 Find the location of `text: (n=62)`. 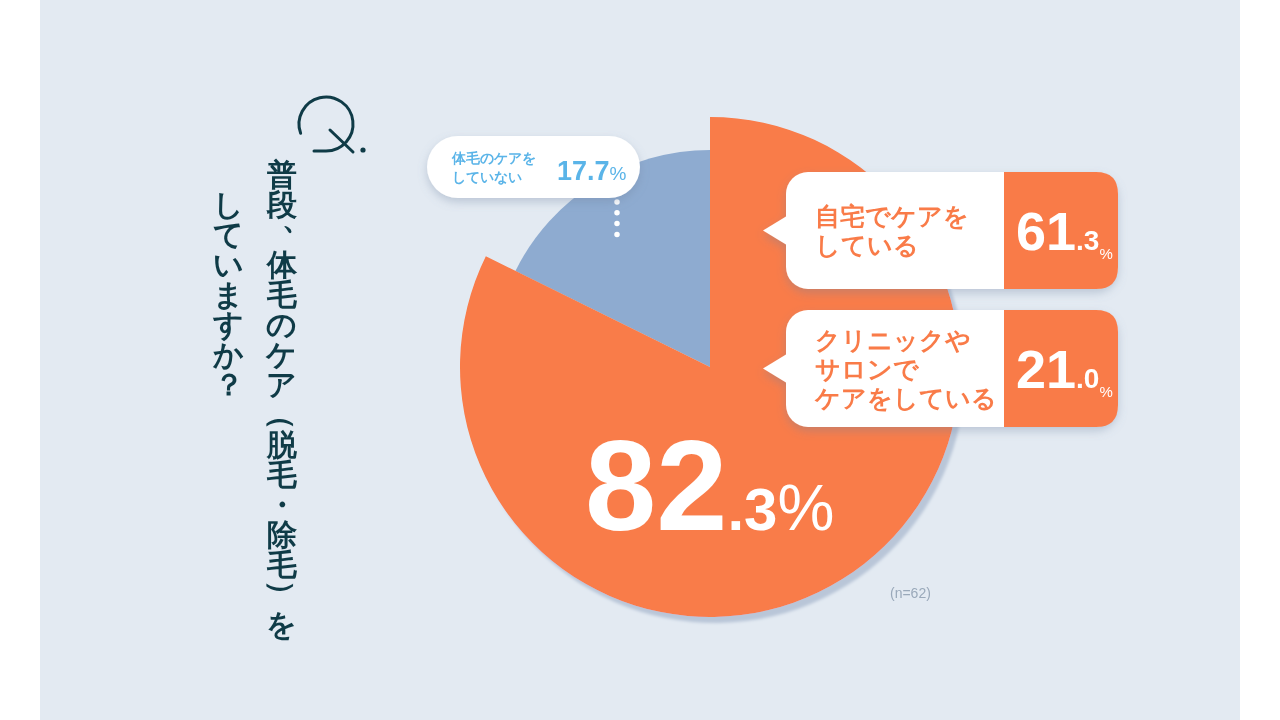

text: (n=62) is located at coordinates (910, 593).